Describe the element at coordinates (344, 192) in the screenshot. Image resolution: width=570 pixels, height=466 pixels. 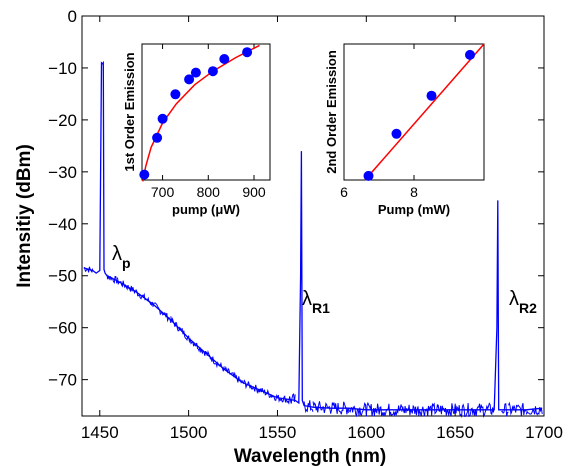
I see `in2-x-tick-label: 6` at that location.